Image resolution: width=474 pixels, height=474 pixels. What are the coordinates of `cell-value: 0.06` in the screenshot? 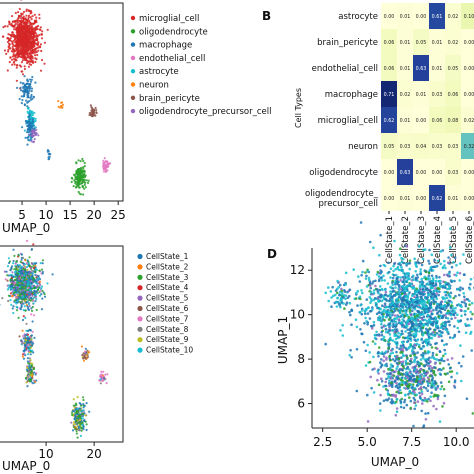 It's located at (453, 95).